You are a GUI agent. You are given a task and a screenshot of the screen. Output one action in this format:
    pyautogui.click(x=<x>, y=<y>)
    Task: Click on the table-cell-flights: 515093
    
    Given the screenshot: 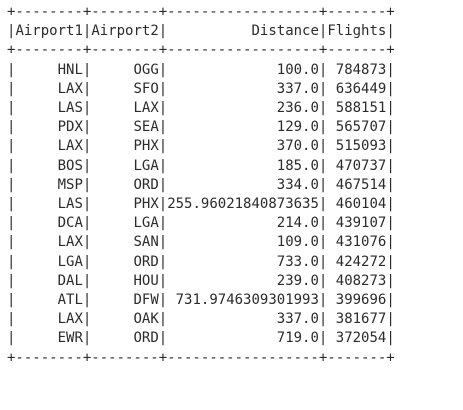 What is the action you would take?
    pyautogui.click(x=357, y=146)
    